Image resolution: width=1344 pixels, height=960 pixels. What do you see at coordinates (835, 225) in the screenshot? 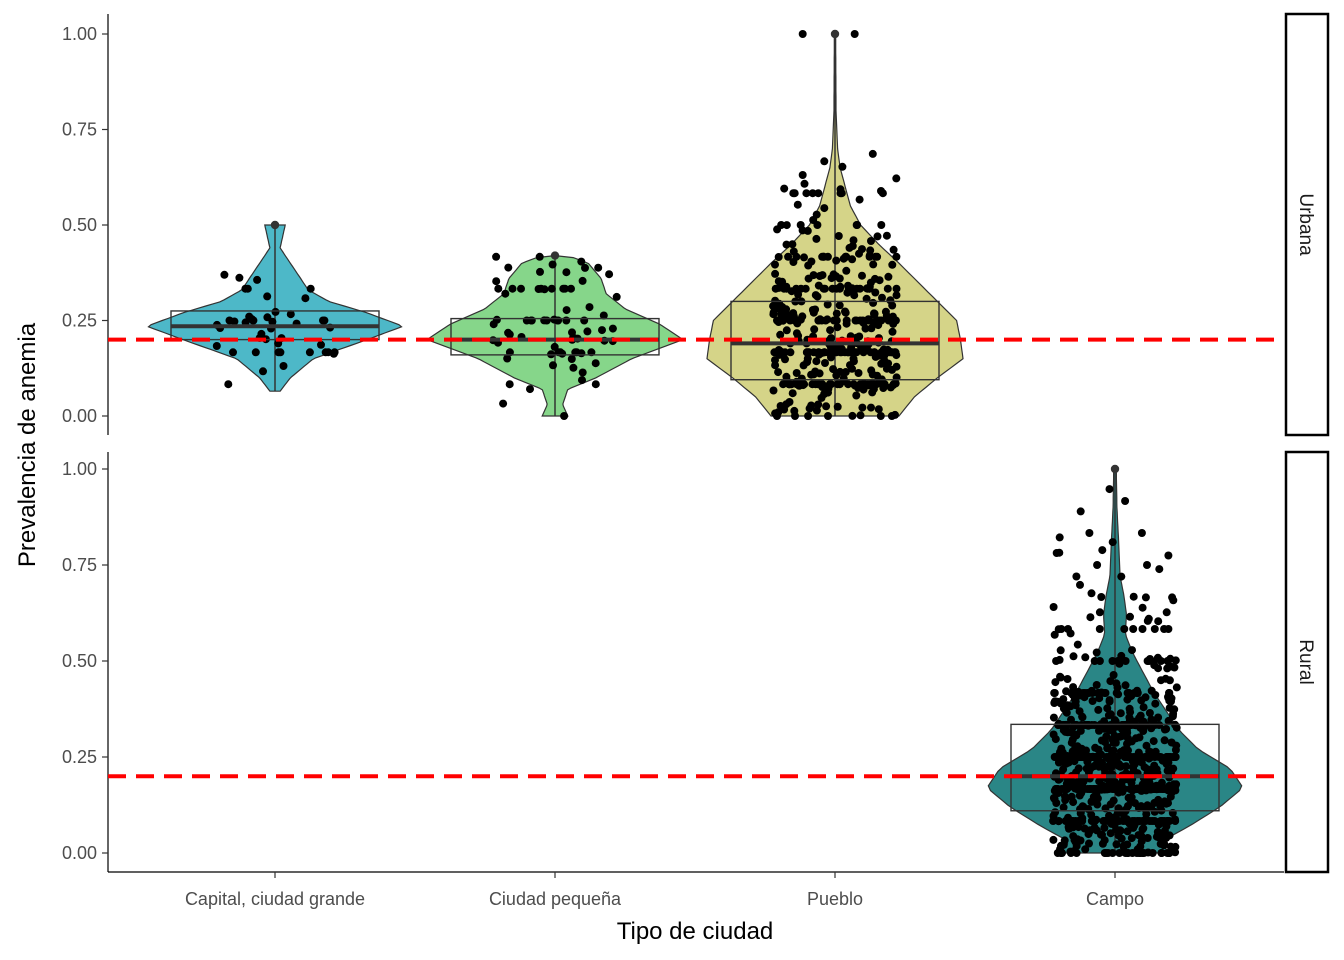
I see `jitter-points` at bounding box center [835, 225].